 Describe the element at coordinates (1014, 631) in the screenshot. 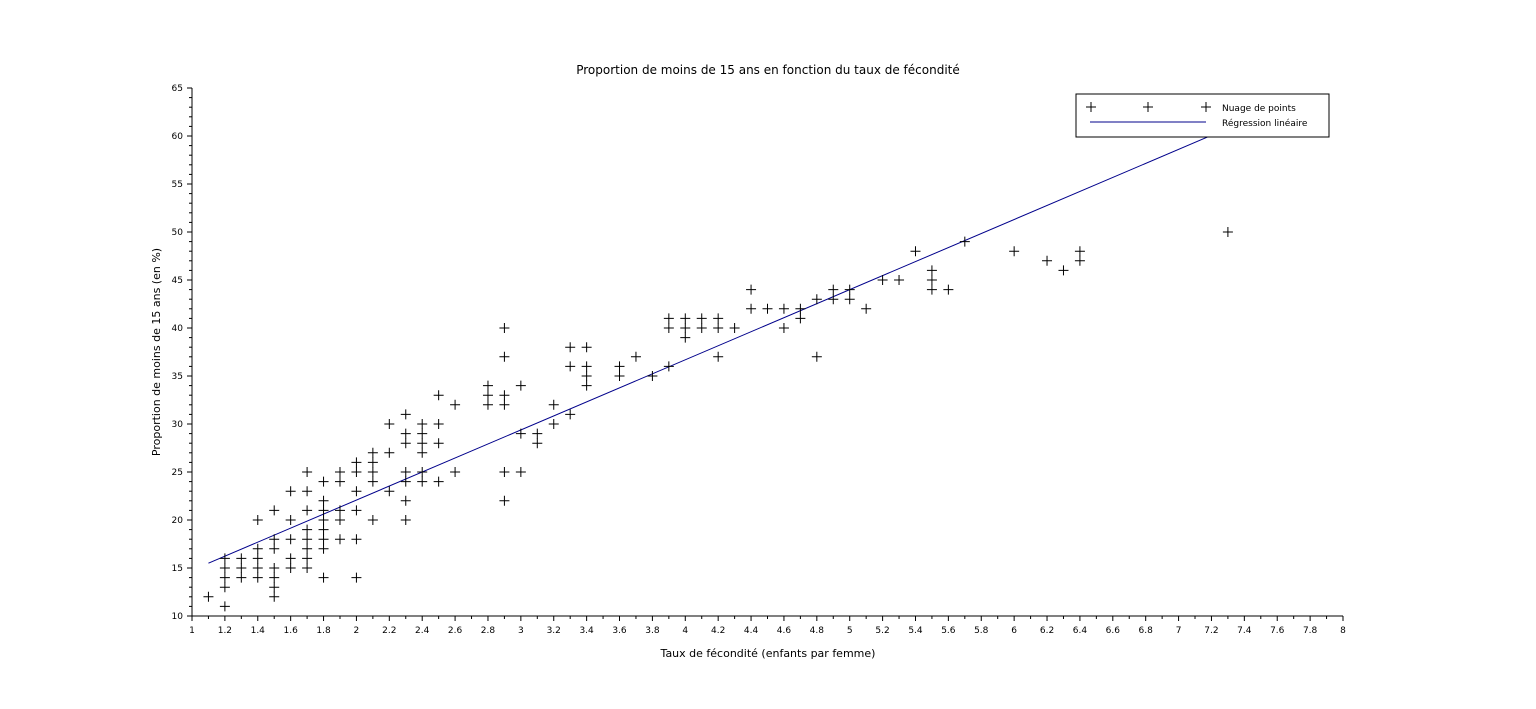

I see `x-tick-label: 6` at that location.